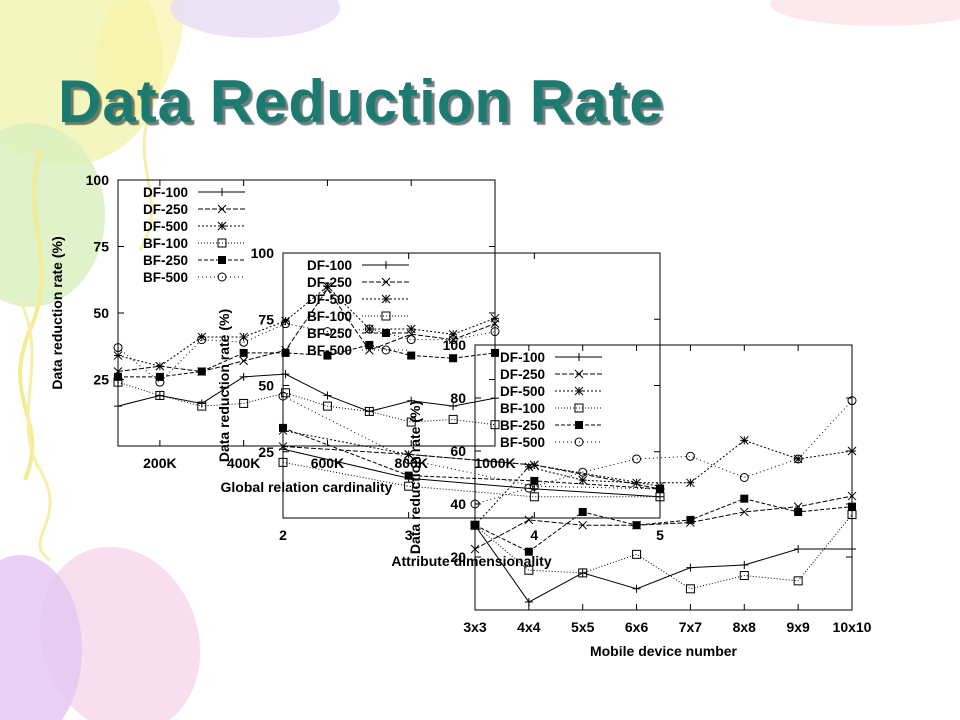 This screenshot has width=960, height=720. What do you see at coordinates (409, 535) in the screenshot?
I see `x-tick-label: 3` at bounding box center [409, 535].